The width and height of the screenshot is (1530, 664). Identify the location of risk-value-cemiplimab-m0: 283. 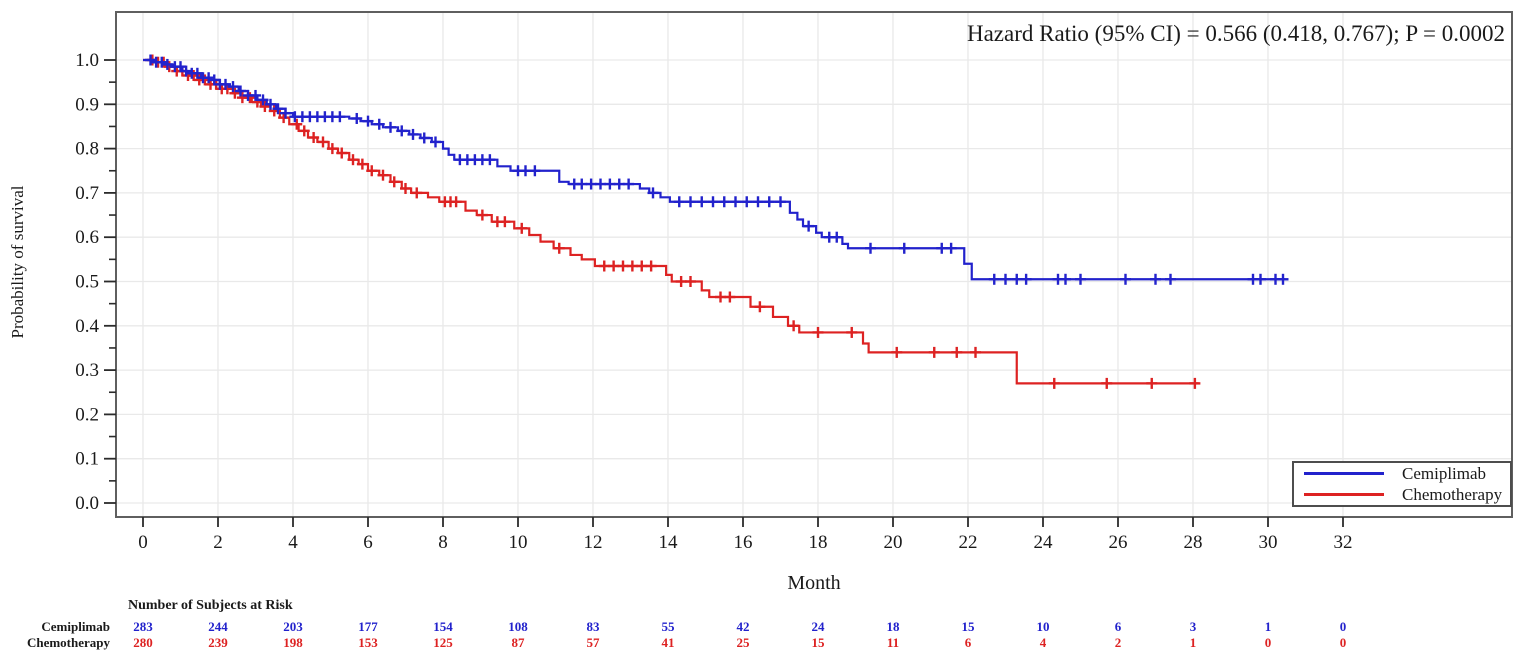
(143, 626).